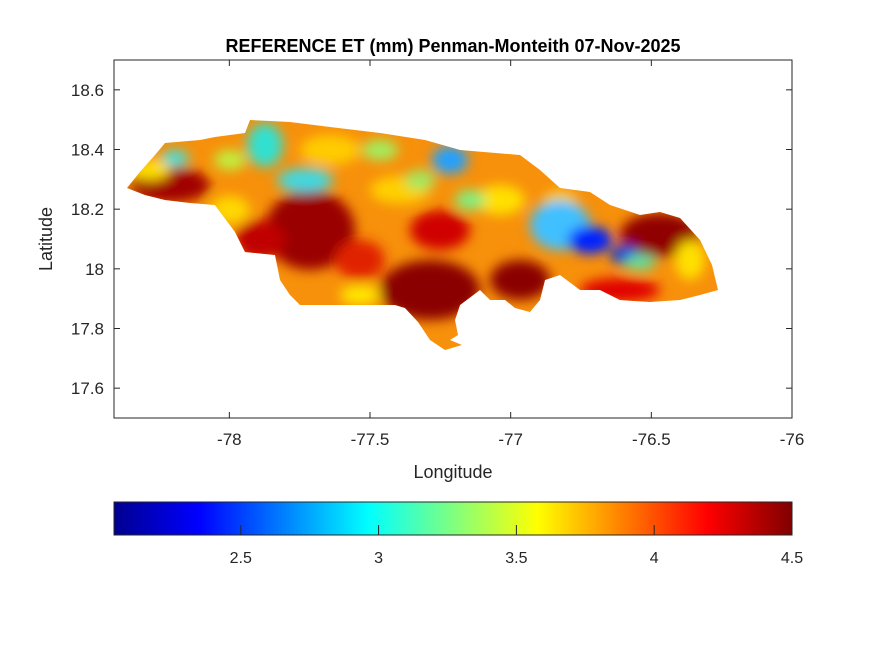  I want to click on colorbar-tick-label: 4.5, so click(792, 558).